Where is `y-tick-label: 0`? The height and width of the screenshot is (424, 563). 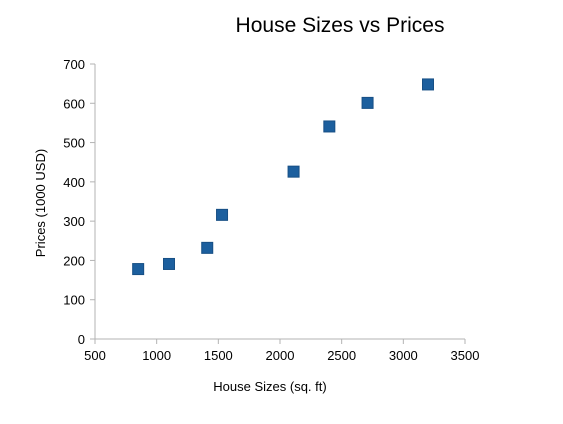 y-tick-label: 0 is located at coordinates (81, 339).